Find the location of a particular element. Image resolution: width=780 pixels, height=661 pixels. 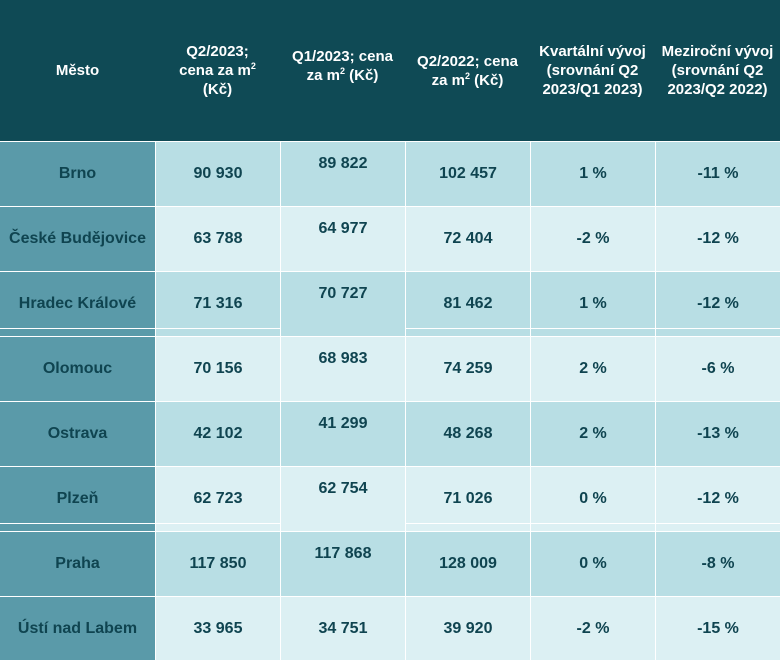

header-q2-2022: Q2/2022; cena za m2 (Kč) is located at coordinates (467, 70).